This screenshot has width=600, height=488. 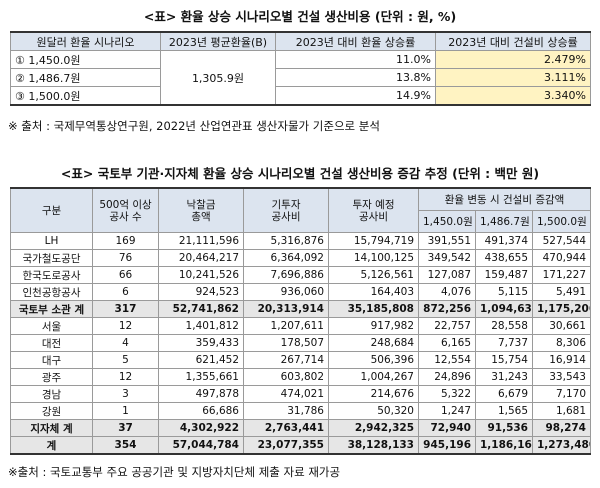 What do you see at coordinates (85, 59) in the screenshot?
I see `cell: ① 1,450.0원` at bounding box center [85, 59].